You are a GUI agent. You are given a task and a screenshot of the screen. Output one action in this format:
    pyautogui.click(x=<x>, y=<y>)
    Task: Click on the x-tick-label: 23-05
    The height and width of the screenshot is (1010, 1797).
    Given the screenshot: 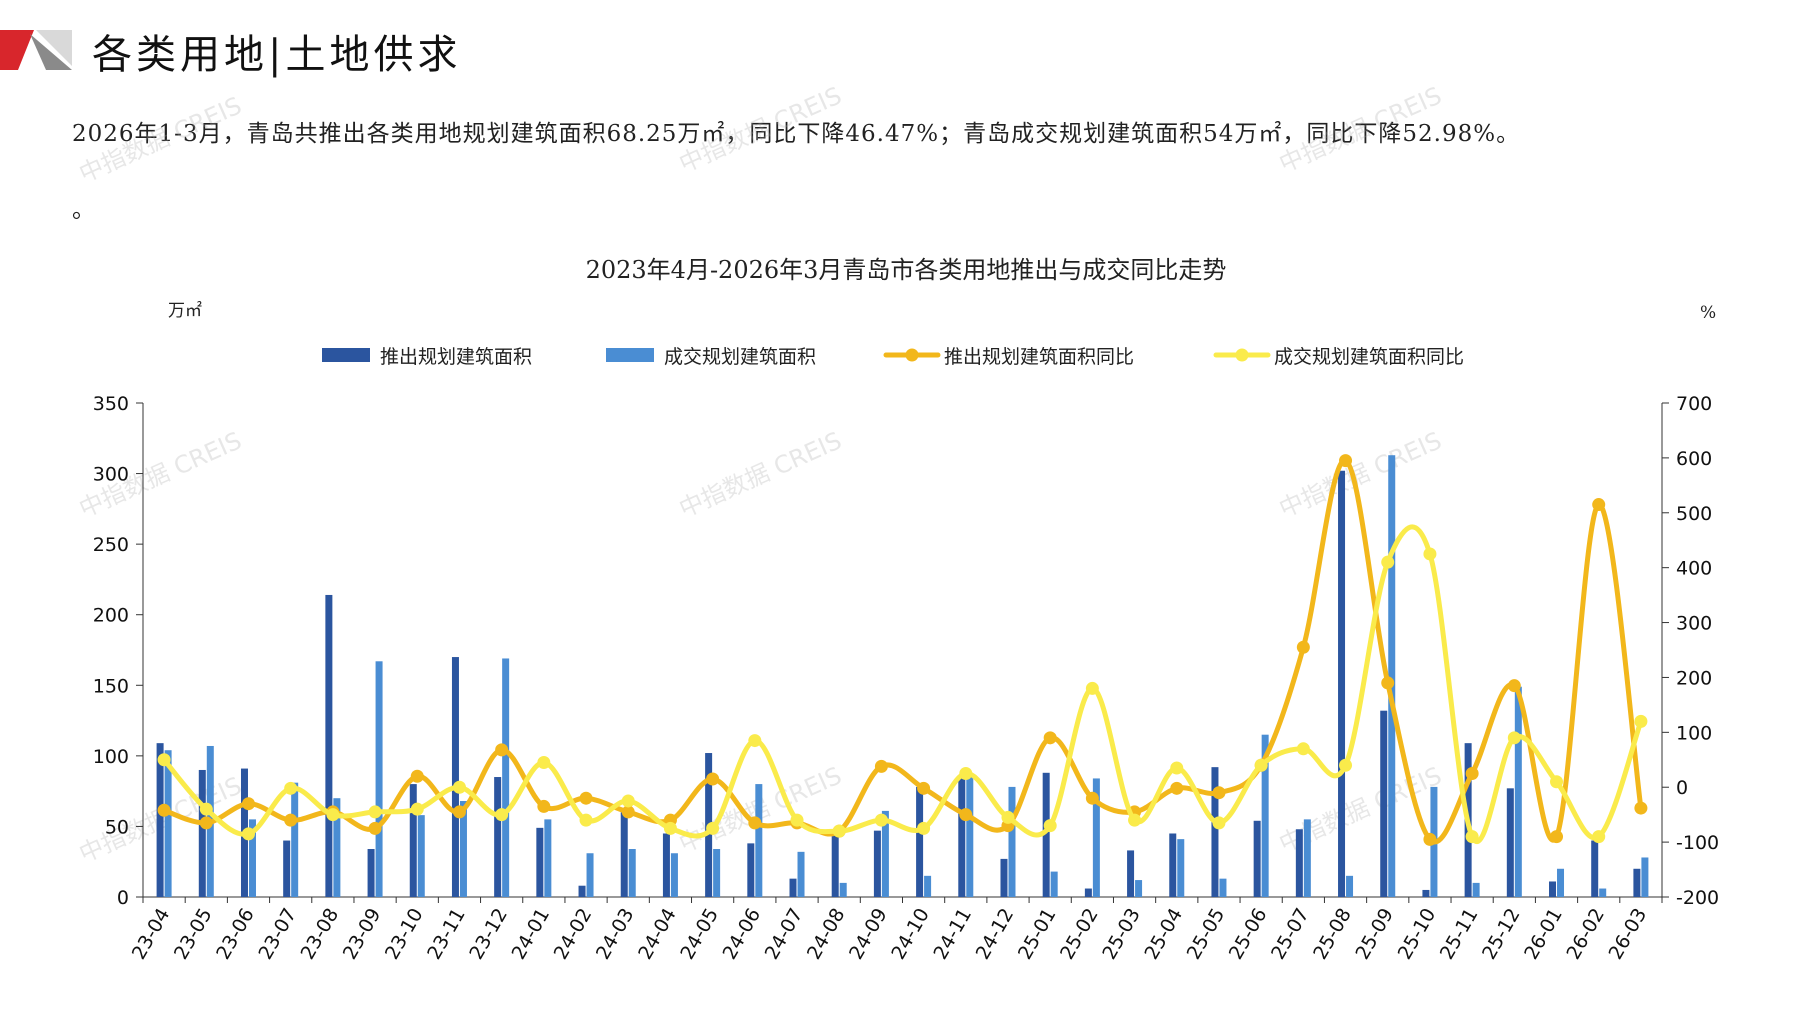 What is the action you would take?
    pyautogui.click(x=193, y=934)
    